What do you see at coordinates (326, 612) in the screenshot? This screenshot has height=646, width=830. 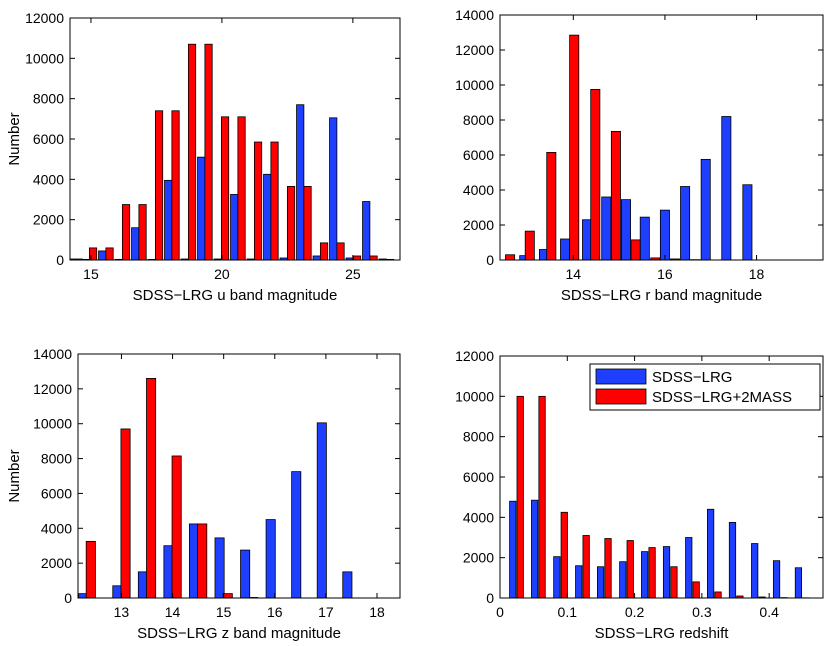 I see `xtick-label-z-4: 17` at bounding box center [326, 612].